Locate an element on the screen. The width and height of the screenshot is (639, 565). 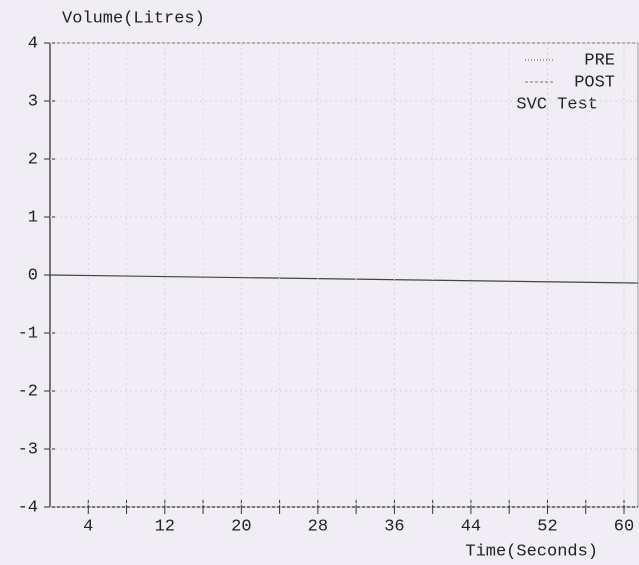
legend-label: POST is located at coordinates (594, 82).